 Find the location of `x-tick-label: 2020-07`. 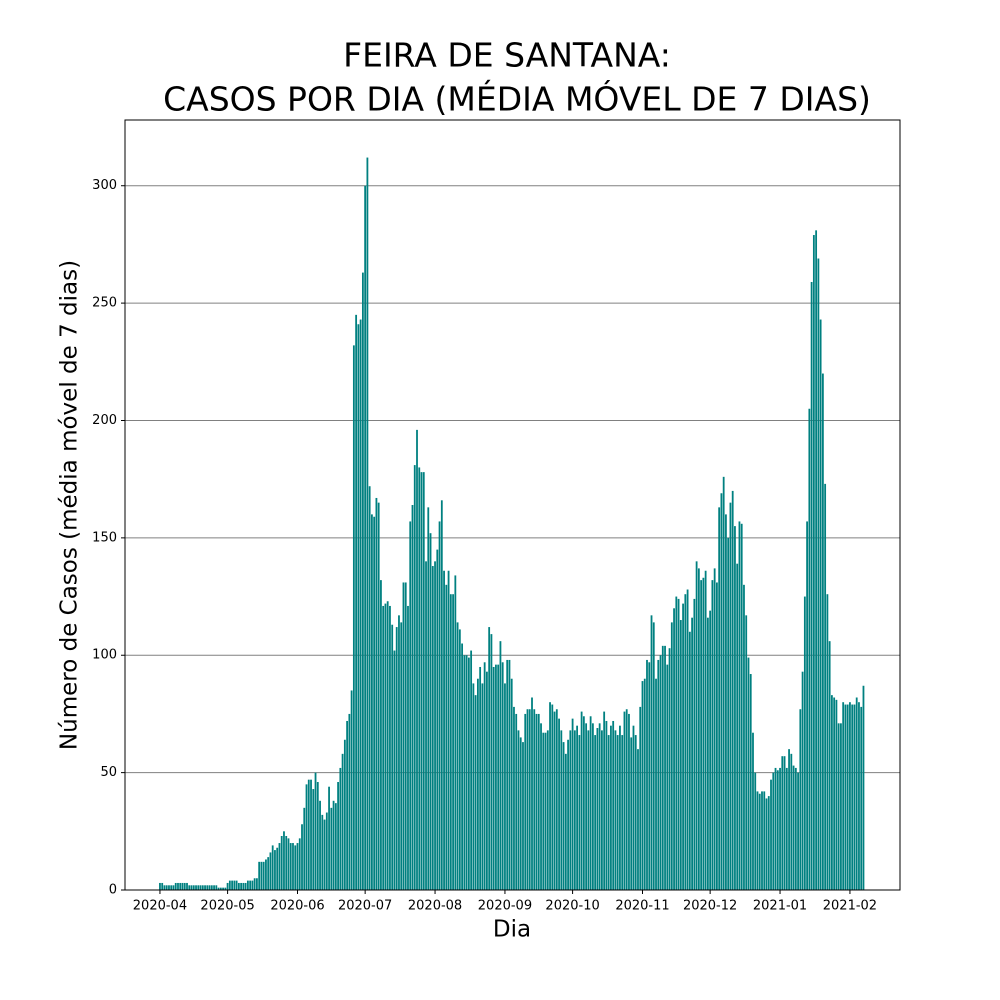

x-tick-label: 2020-07 is located at coordinates (365, 906).